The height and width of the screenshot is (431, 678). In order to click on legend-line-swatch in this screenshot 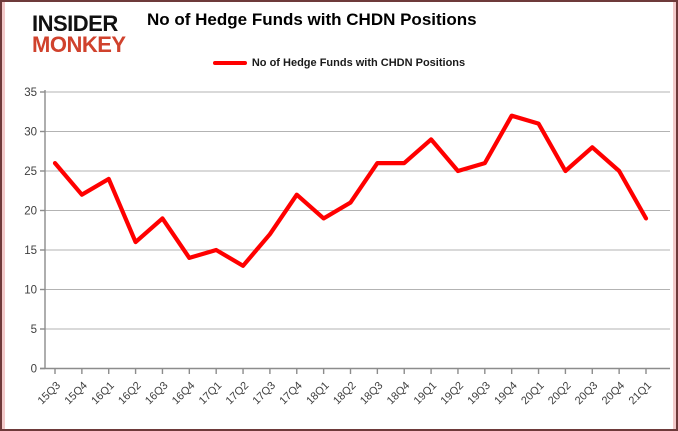, I will do `click(229, 63)`.